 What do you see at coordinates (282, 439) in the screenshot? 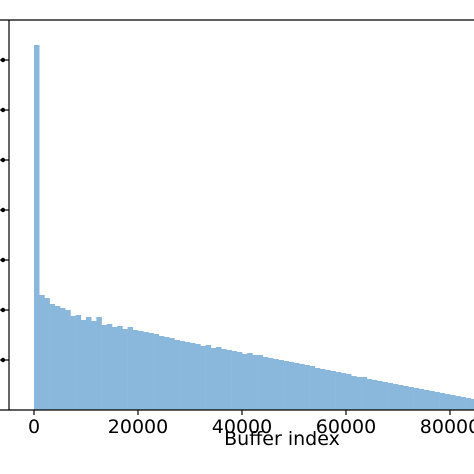
I see `x-axis-title: Buffer index` at bounding box center [282, 439].